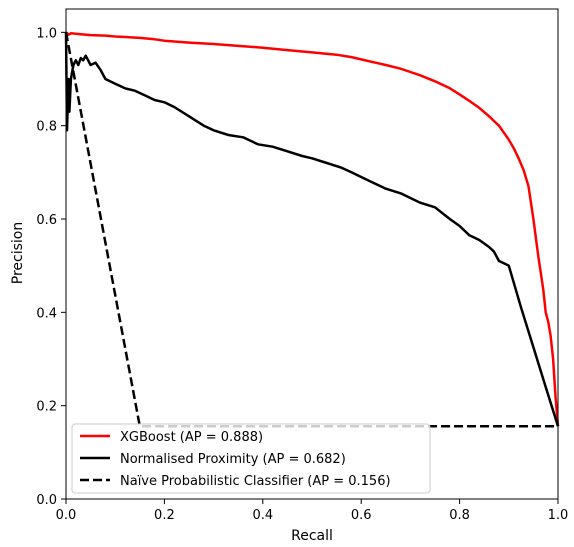 This screenshot has width=574, height=547. Describe the element at coordinates (191, 437) in the screenshot. I see `legend-label-1: XGBoost (AP = 0.888)` at that location.